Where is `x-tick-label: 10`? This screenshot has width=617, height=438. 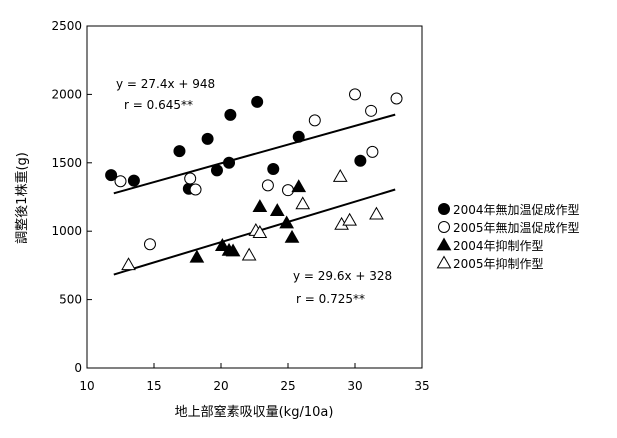
x-tick-label: 10 is located at coordinates (86, 386).